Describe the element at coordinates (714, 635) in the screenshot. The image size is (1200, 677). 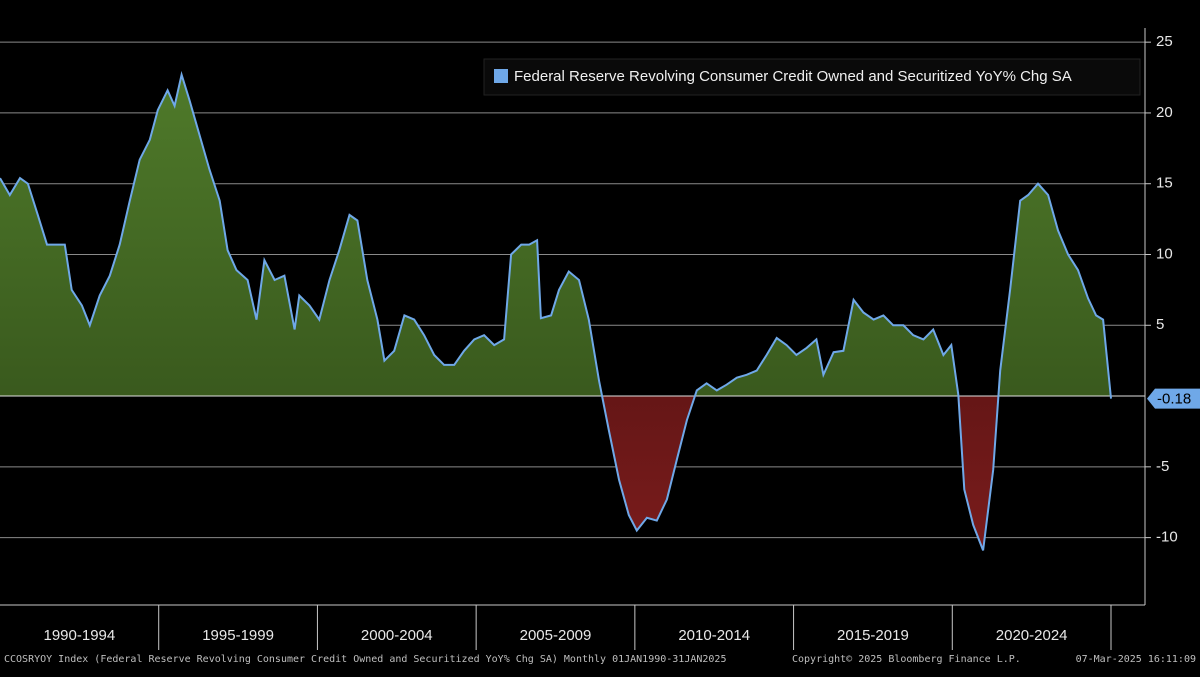
I see `x-period-label: 2010-2014` at that location.